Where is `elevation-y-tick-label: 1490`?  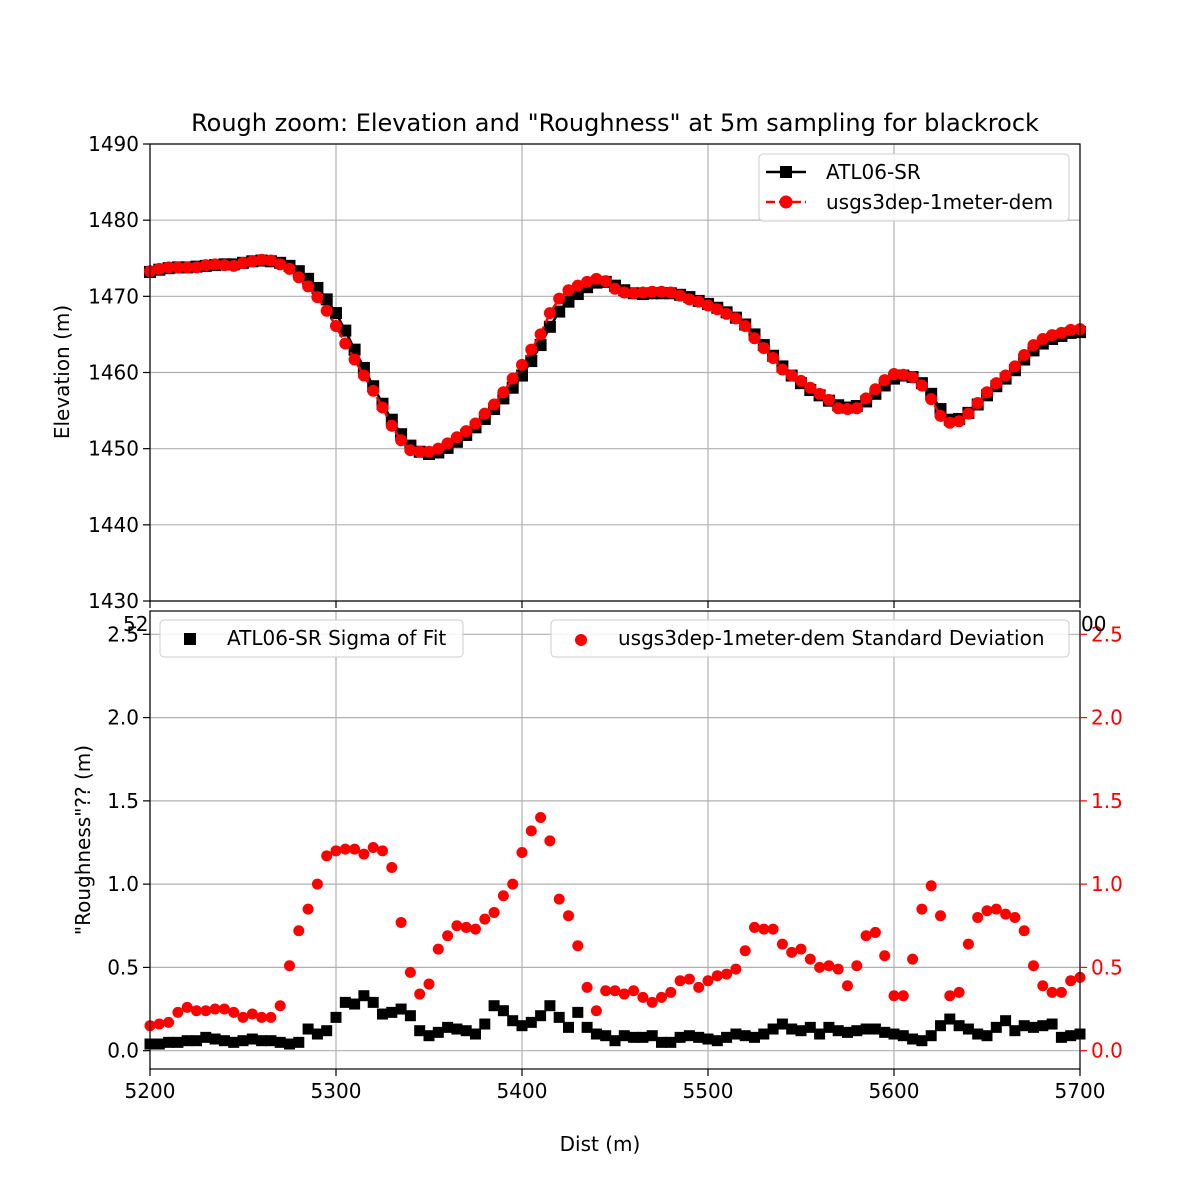
elevation-y-tick-label: 1490 is located at coordinates (113, 144).